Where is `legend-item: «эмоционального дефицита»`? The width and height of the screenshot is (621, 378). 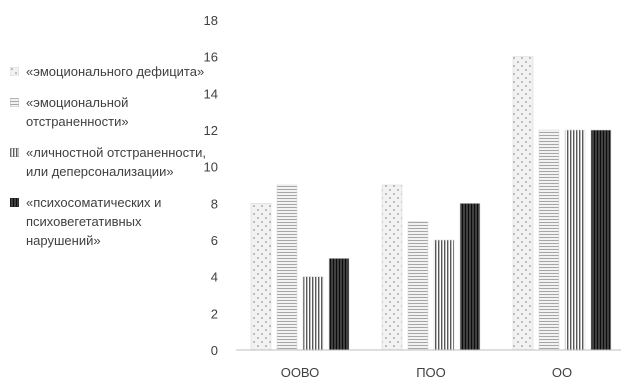
legend-item: «эмоционального дефицита» is located at coordinates (106, 71).